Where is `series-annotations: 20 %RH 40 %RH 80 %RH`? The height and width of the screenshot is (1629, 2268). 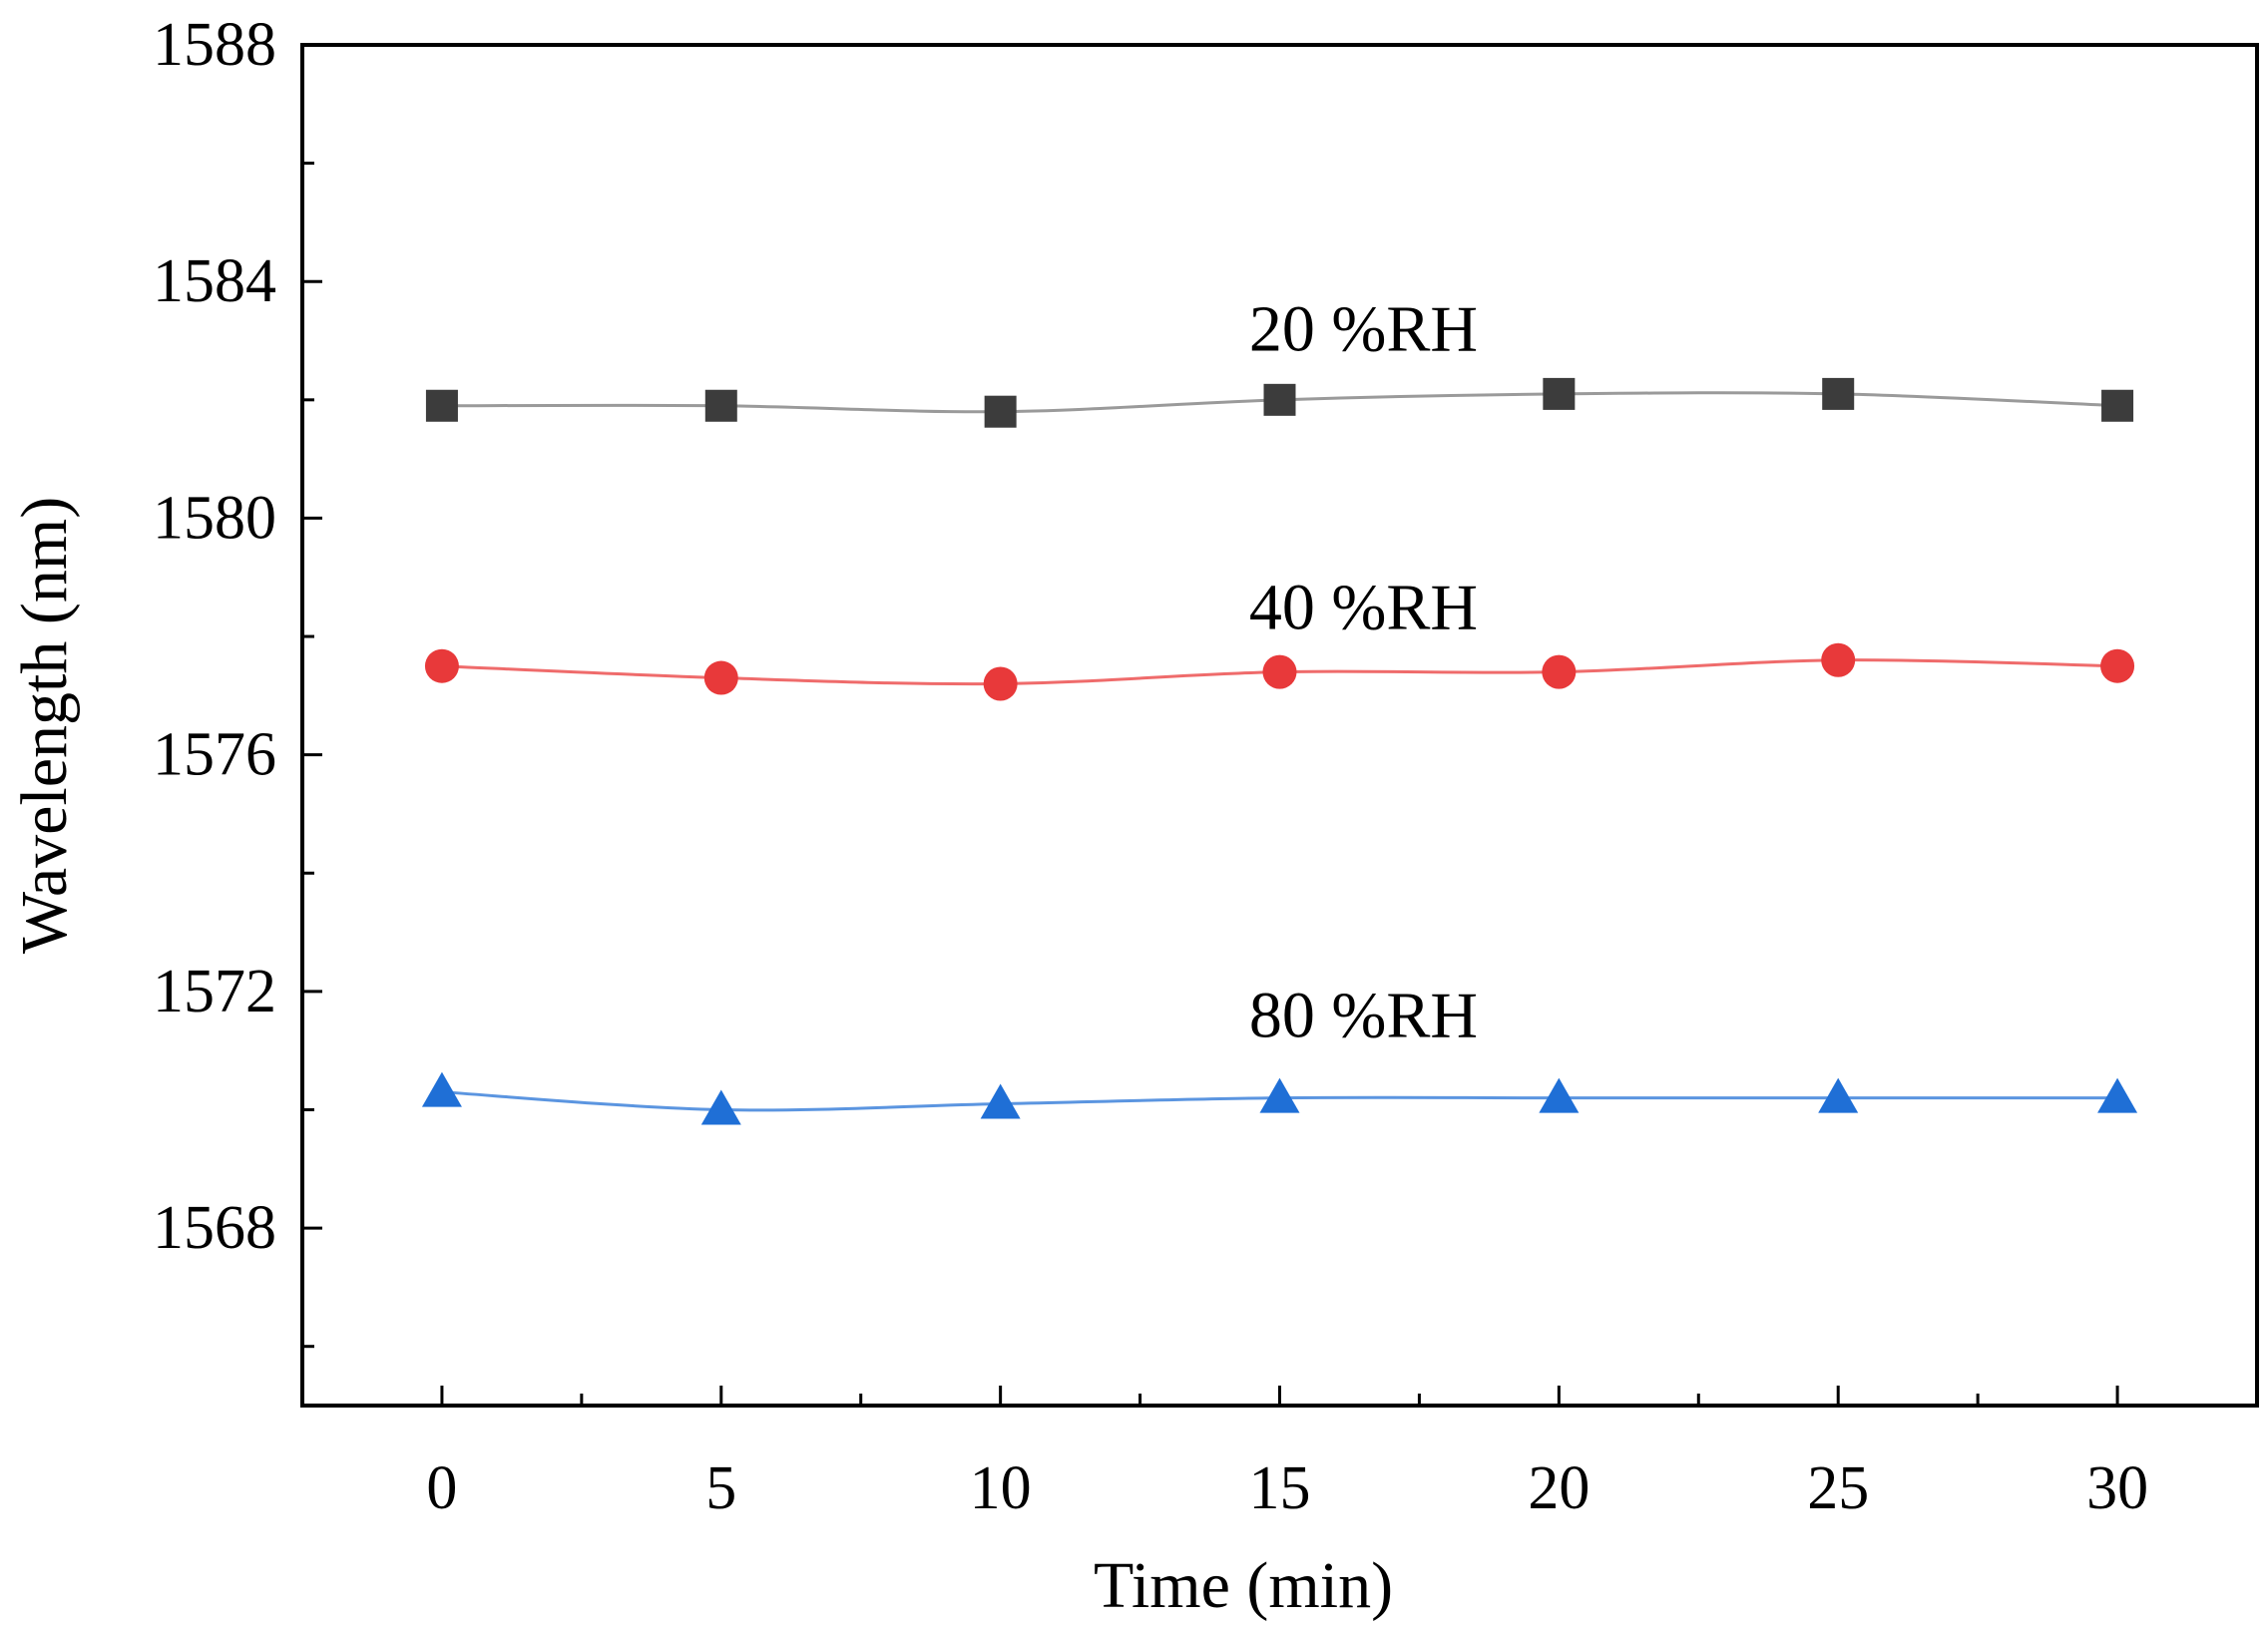
series-annotations: 20 %RH 40 %RH 80 %RH is located at coordinates (1363, 672).